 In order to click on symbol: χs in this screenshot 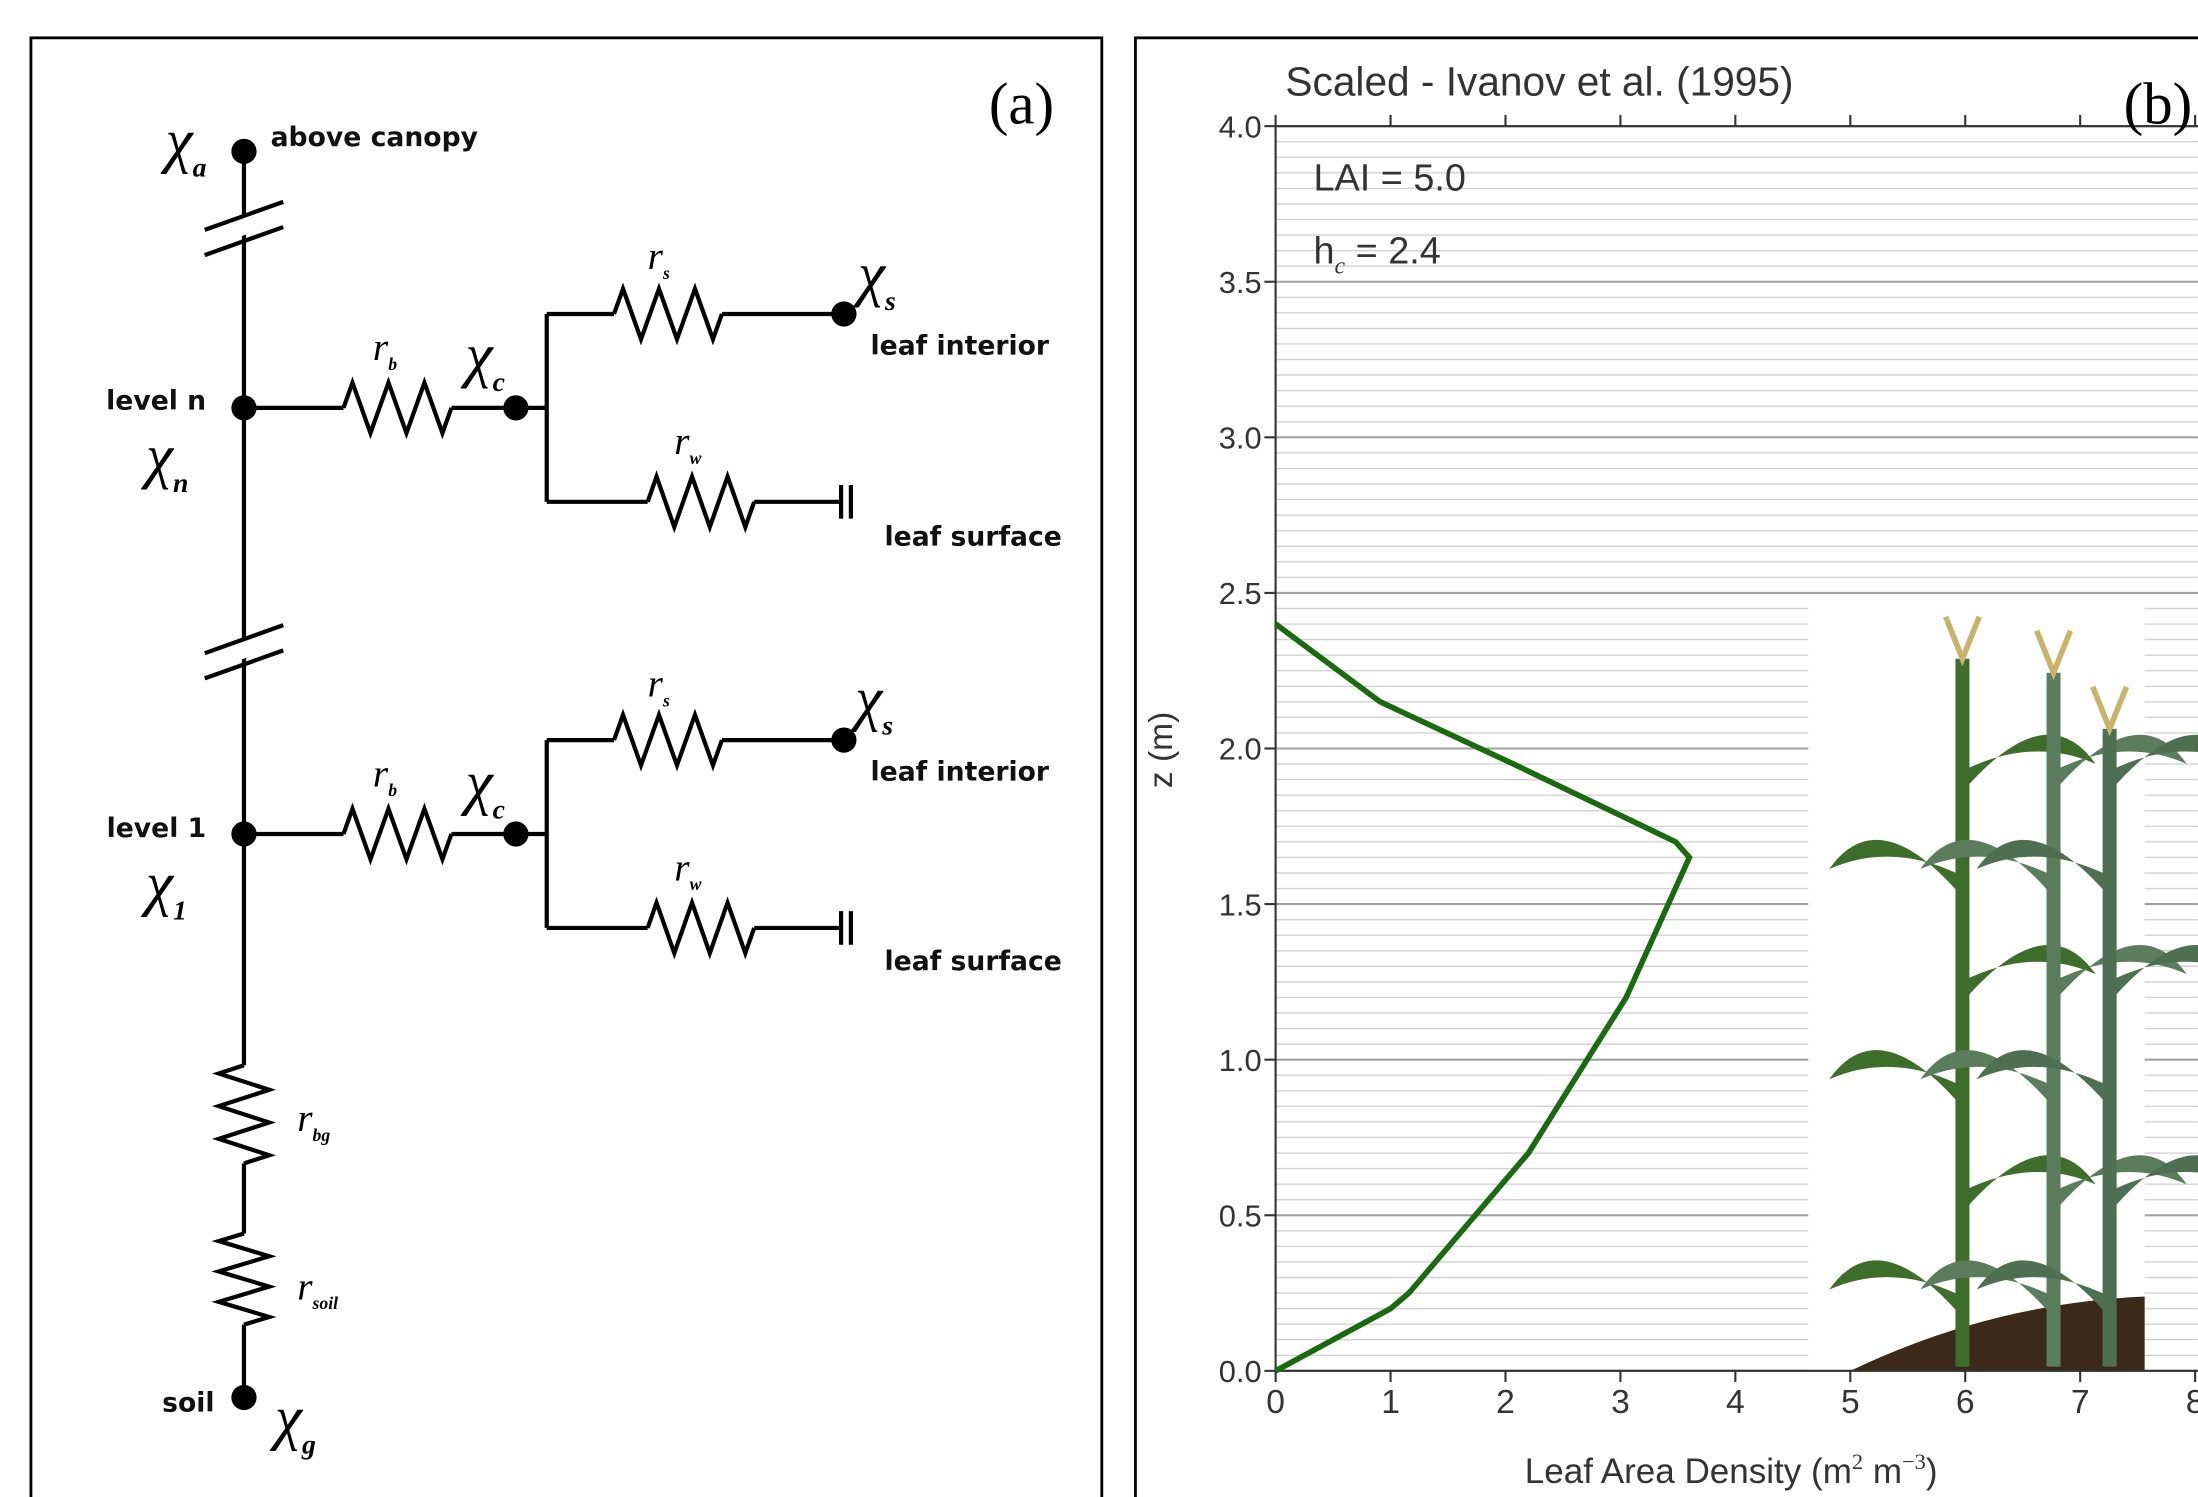, I will do `click(874, 278)`.